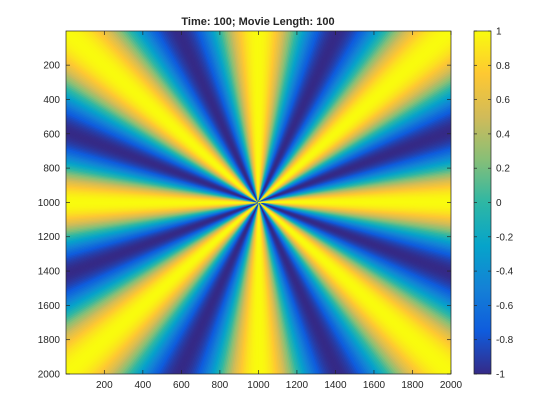 The height and width of the screenshot is (420, 560). Describe the element at coordinates (499, 32) in the screenshot. I see `colorbar-tick-label: 1` at that location.